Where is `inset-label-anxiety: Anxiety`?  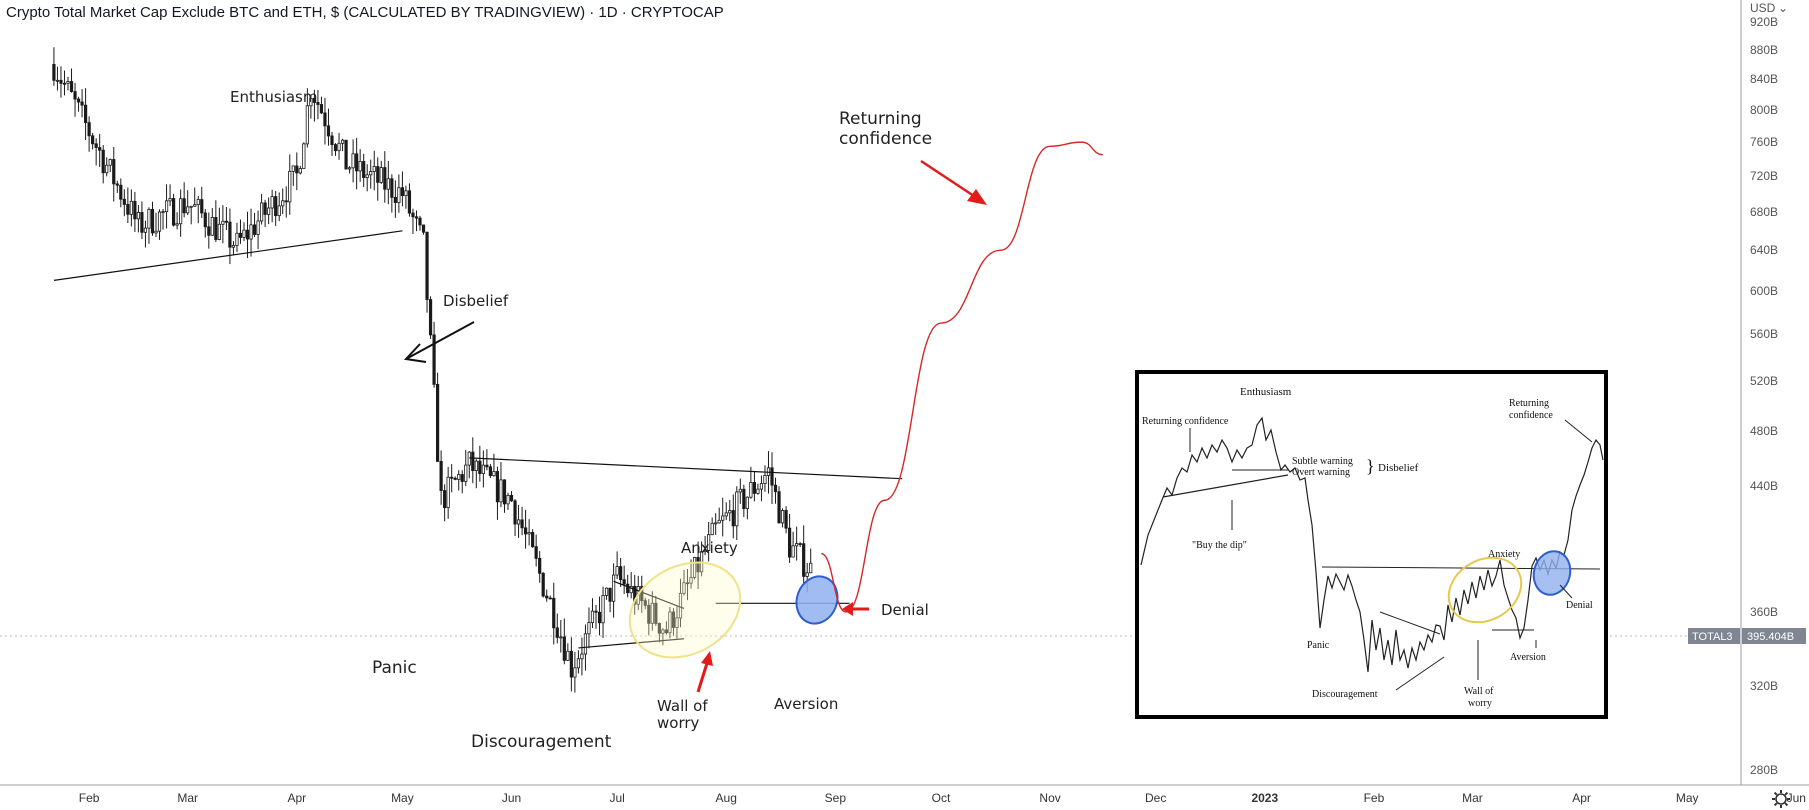
inset-label-anxiety: Anxiety is located at coordinates (1504, 554).